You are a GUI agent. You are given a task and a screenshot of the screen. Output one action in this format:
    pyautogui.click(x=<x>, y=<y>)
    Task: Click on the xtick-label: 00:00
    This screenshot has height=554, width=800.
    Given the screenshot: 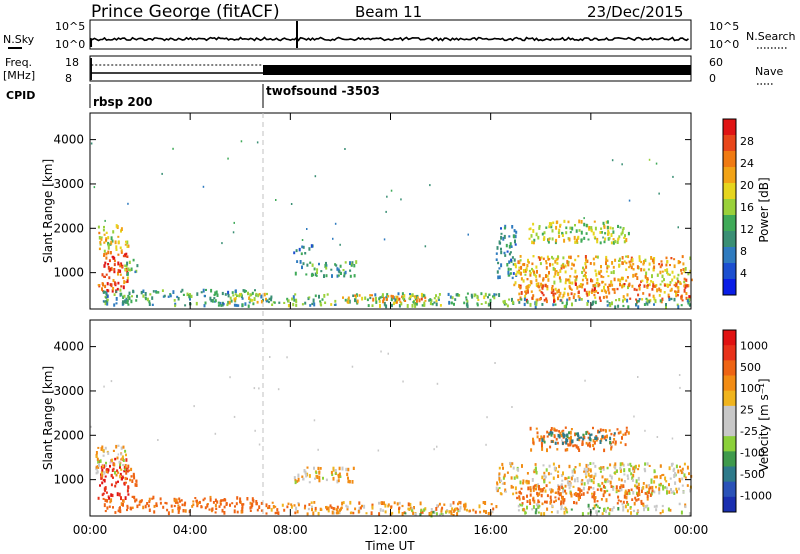 What is the action you would take?
    pyautogui.click(x=90, y=530)
    